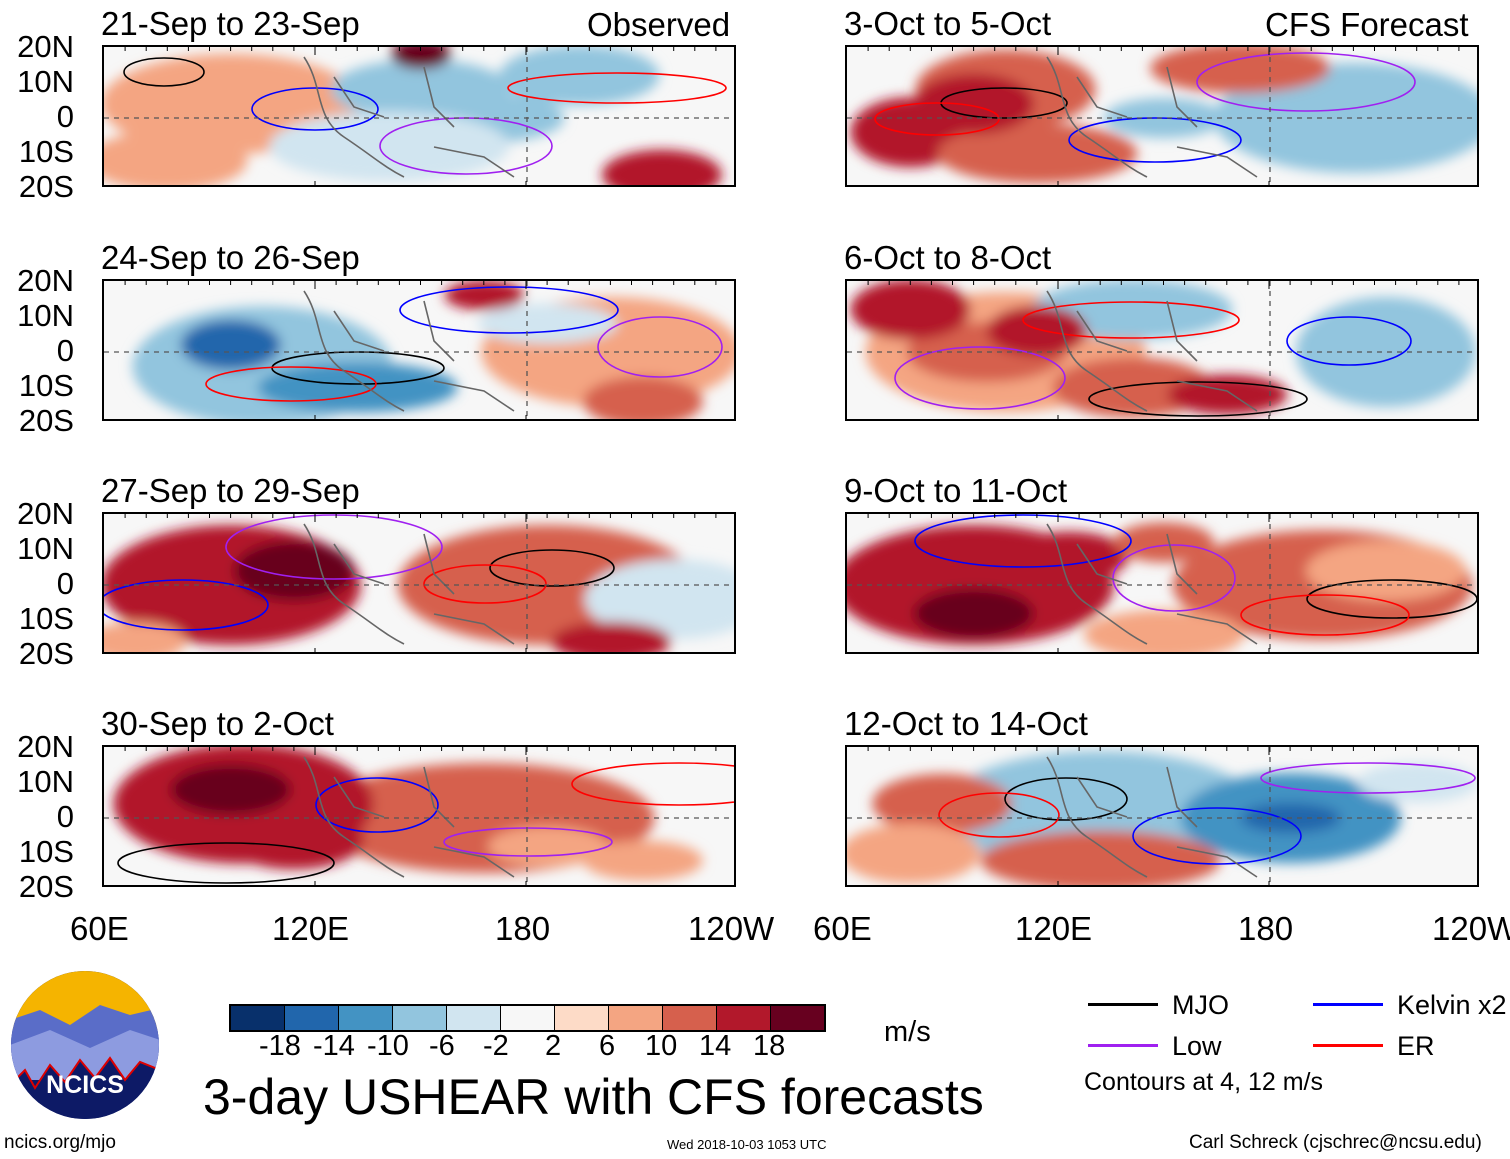 The image size is (1510, 1159). I want to click on lon-tick-label: 180, so click(523, 928).